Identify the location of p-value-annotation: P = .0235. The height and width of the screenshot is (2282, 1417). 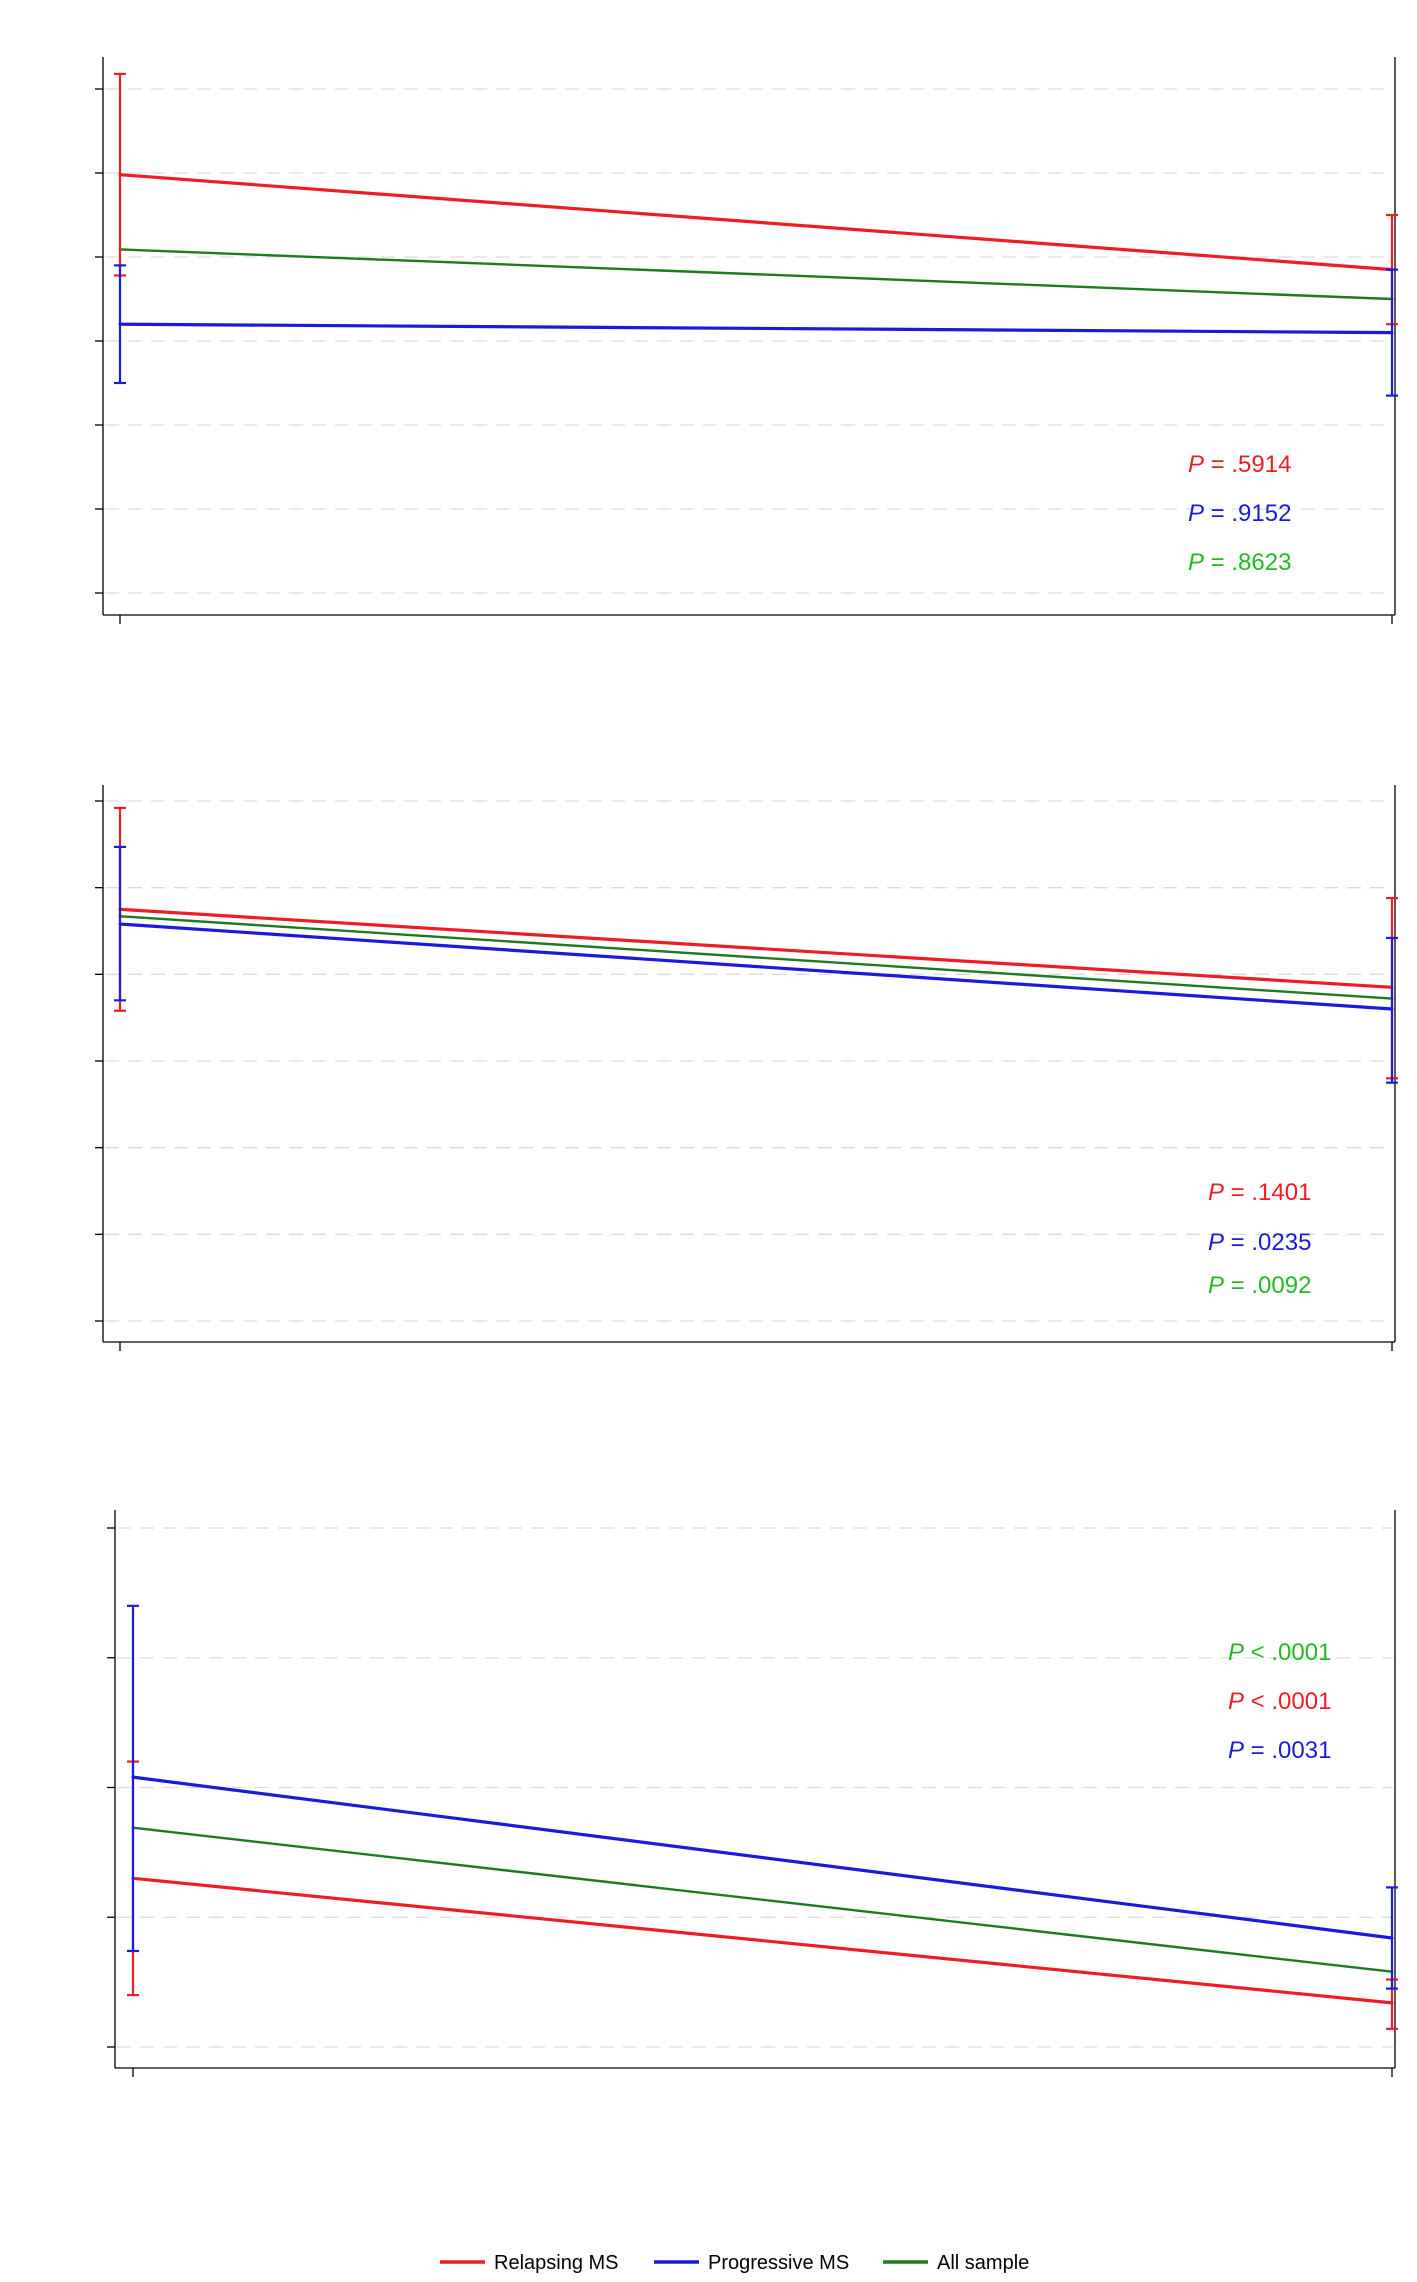
(1259, 1242).